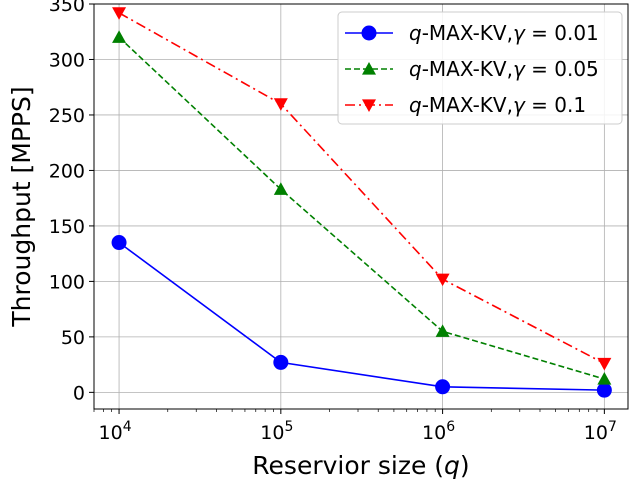 The width and height of the screenshot is (640, 480). What do you see at coordinates (21, 206) in the screenshot?
I see `y-axis-label: Throughput [MPPS]` at bounding box center [21, 206].